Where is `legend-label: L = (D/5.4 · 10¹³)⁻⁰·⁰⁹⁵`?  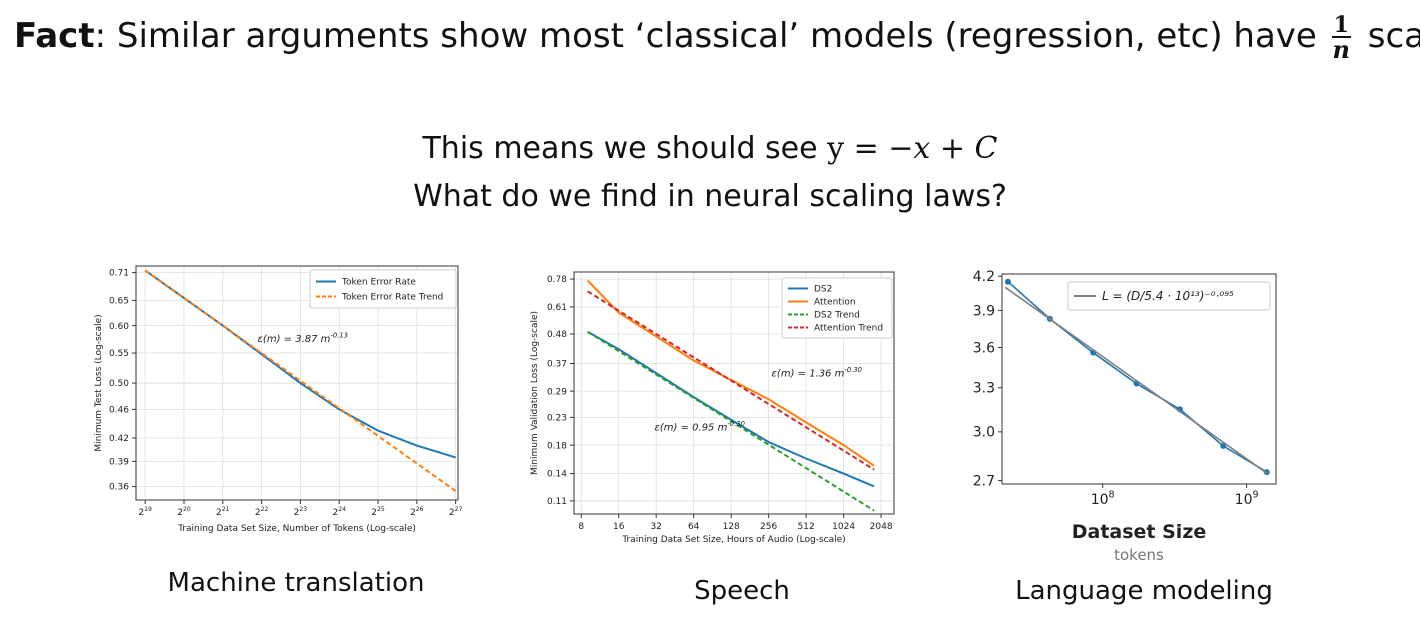 legend-label: L = (D/5.4 · 10¹³)⁻⁰·⁰⁹⁵ is located at coordinates (1168, 296).